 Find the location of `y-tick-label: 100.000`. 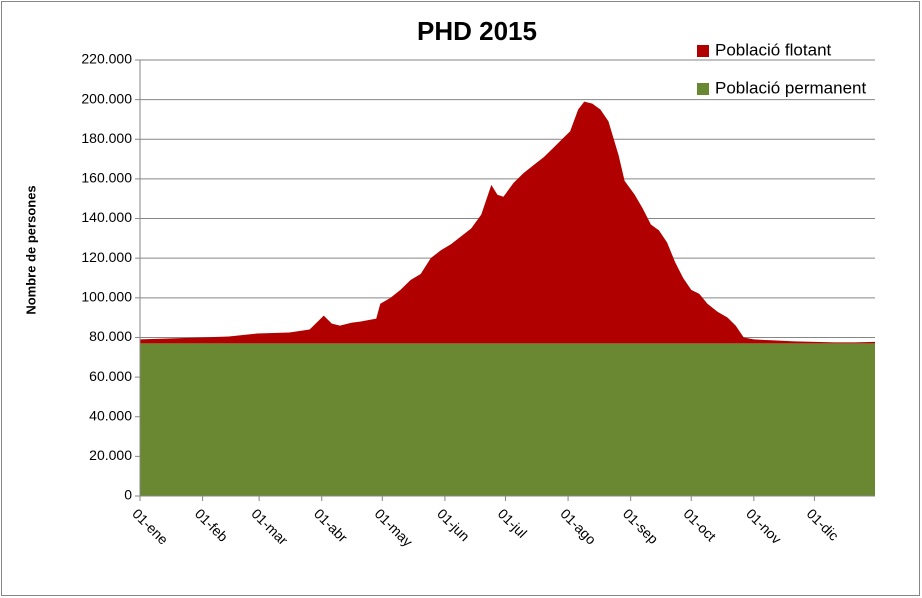

y-tick-label: 100.000 is located at coordinates (106, 297).